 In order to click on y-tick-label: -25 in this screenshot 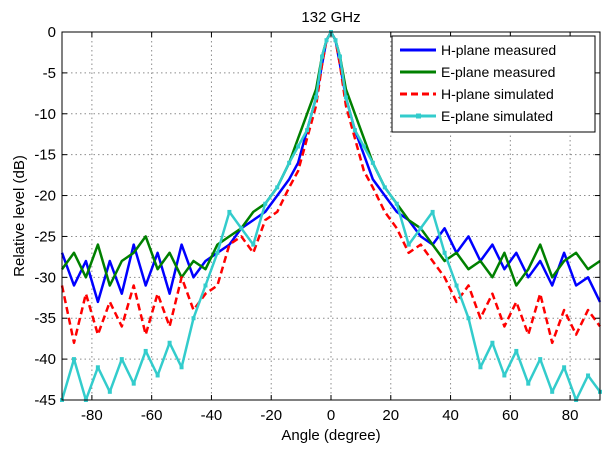, I will do `click(45, 236)`.